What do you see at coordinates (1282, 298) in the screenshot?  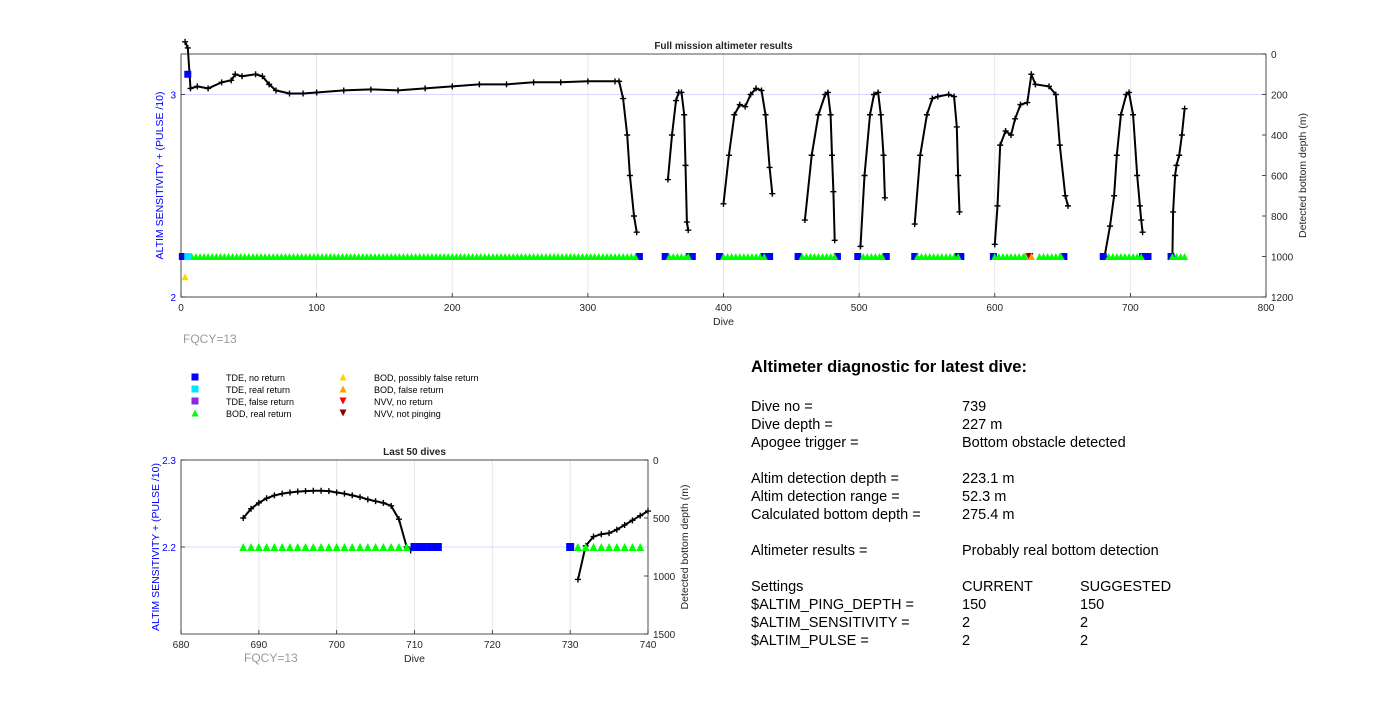 I see `y-right-tick-label: 1200` at bounding box center [1282, 298].